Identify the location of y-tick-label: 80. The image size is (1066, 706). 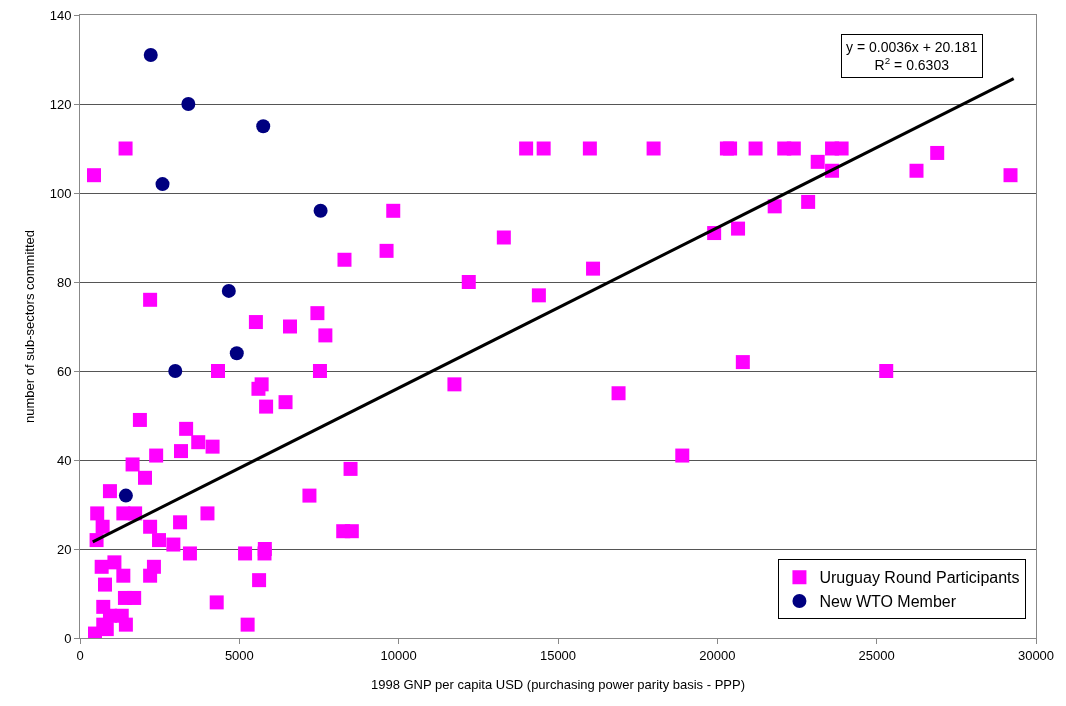
(64, 282).